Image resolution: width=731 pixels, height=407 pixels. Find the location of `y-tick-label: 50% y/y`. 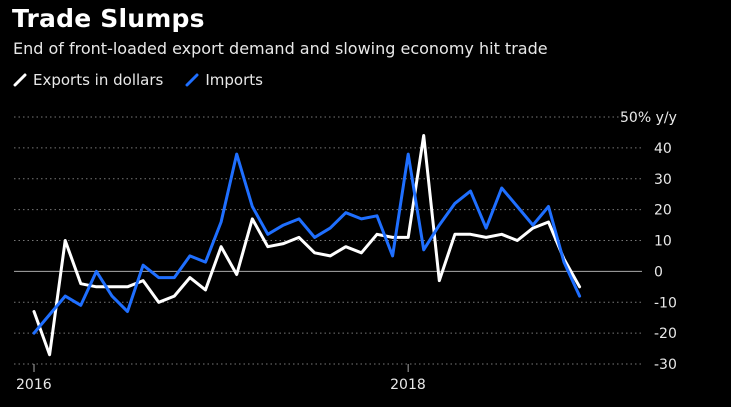

y-tick-label: 50% y/y is located at coordinates (648, 118).